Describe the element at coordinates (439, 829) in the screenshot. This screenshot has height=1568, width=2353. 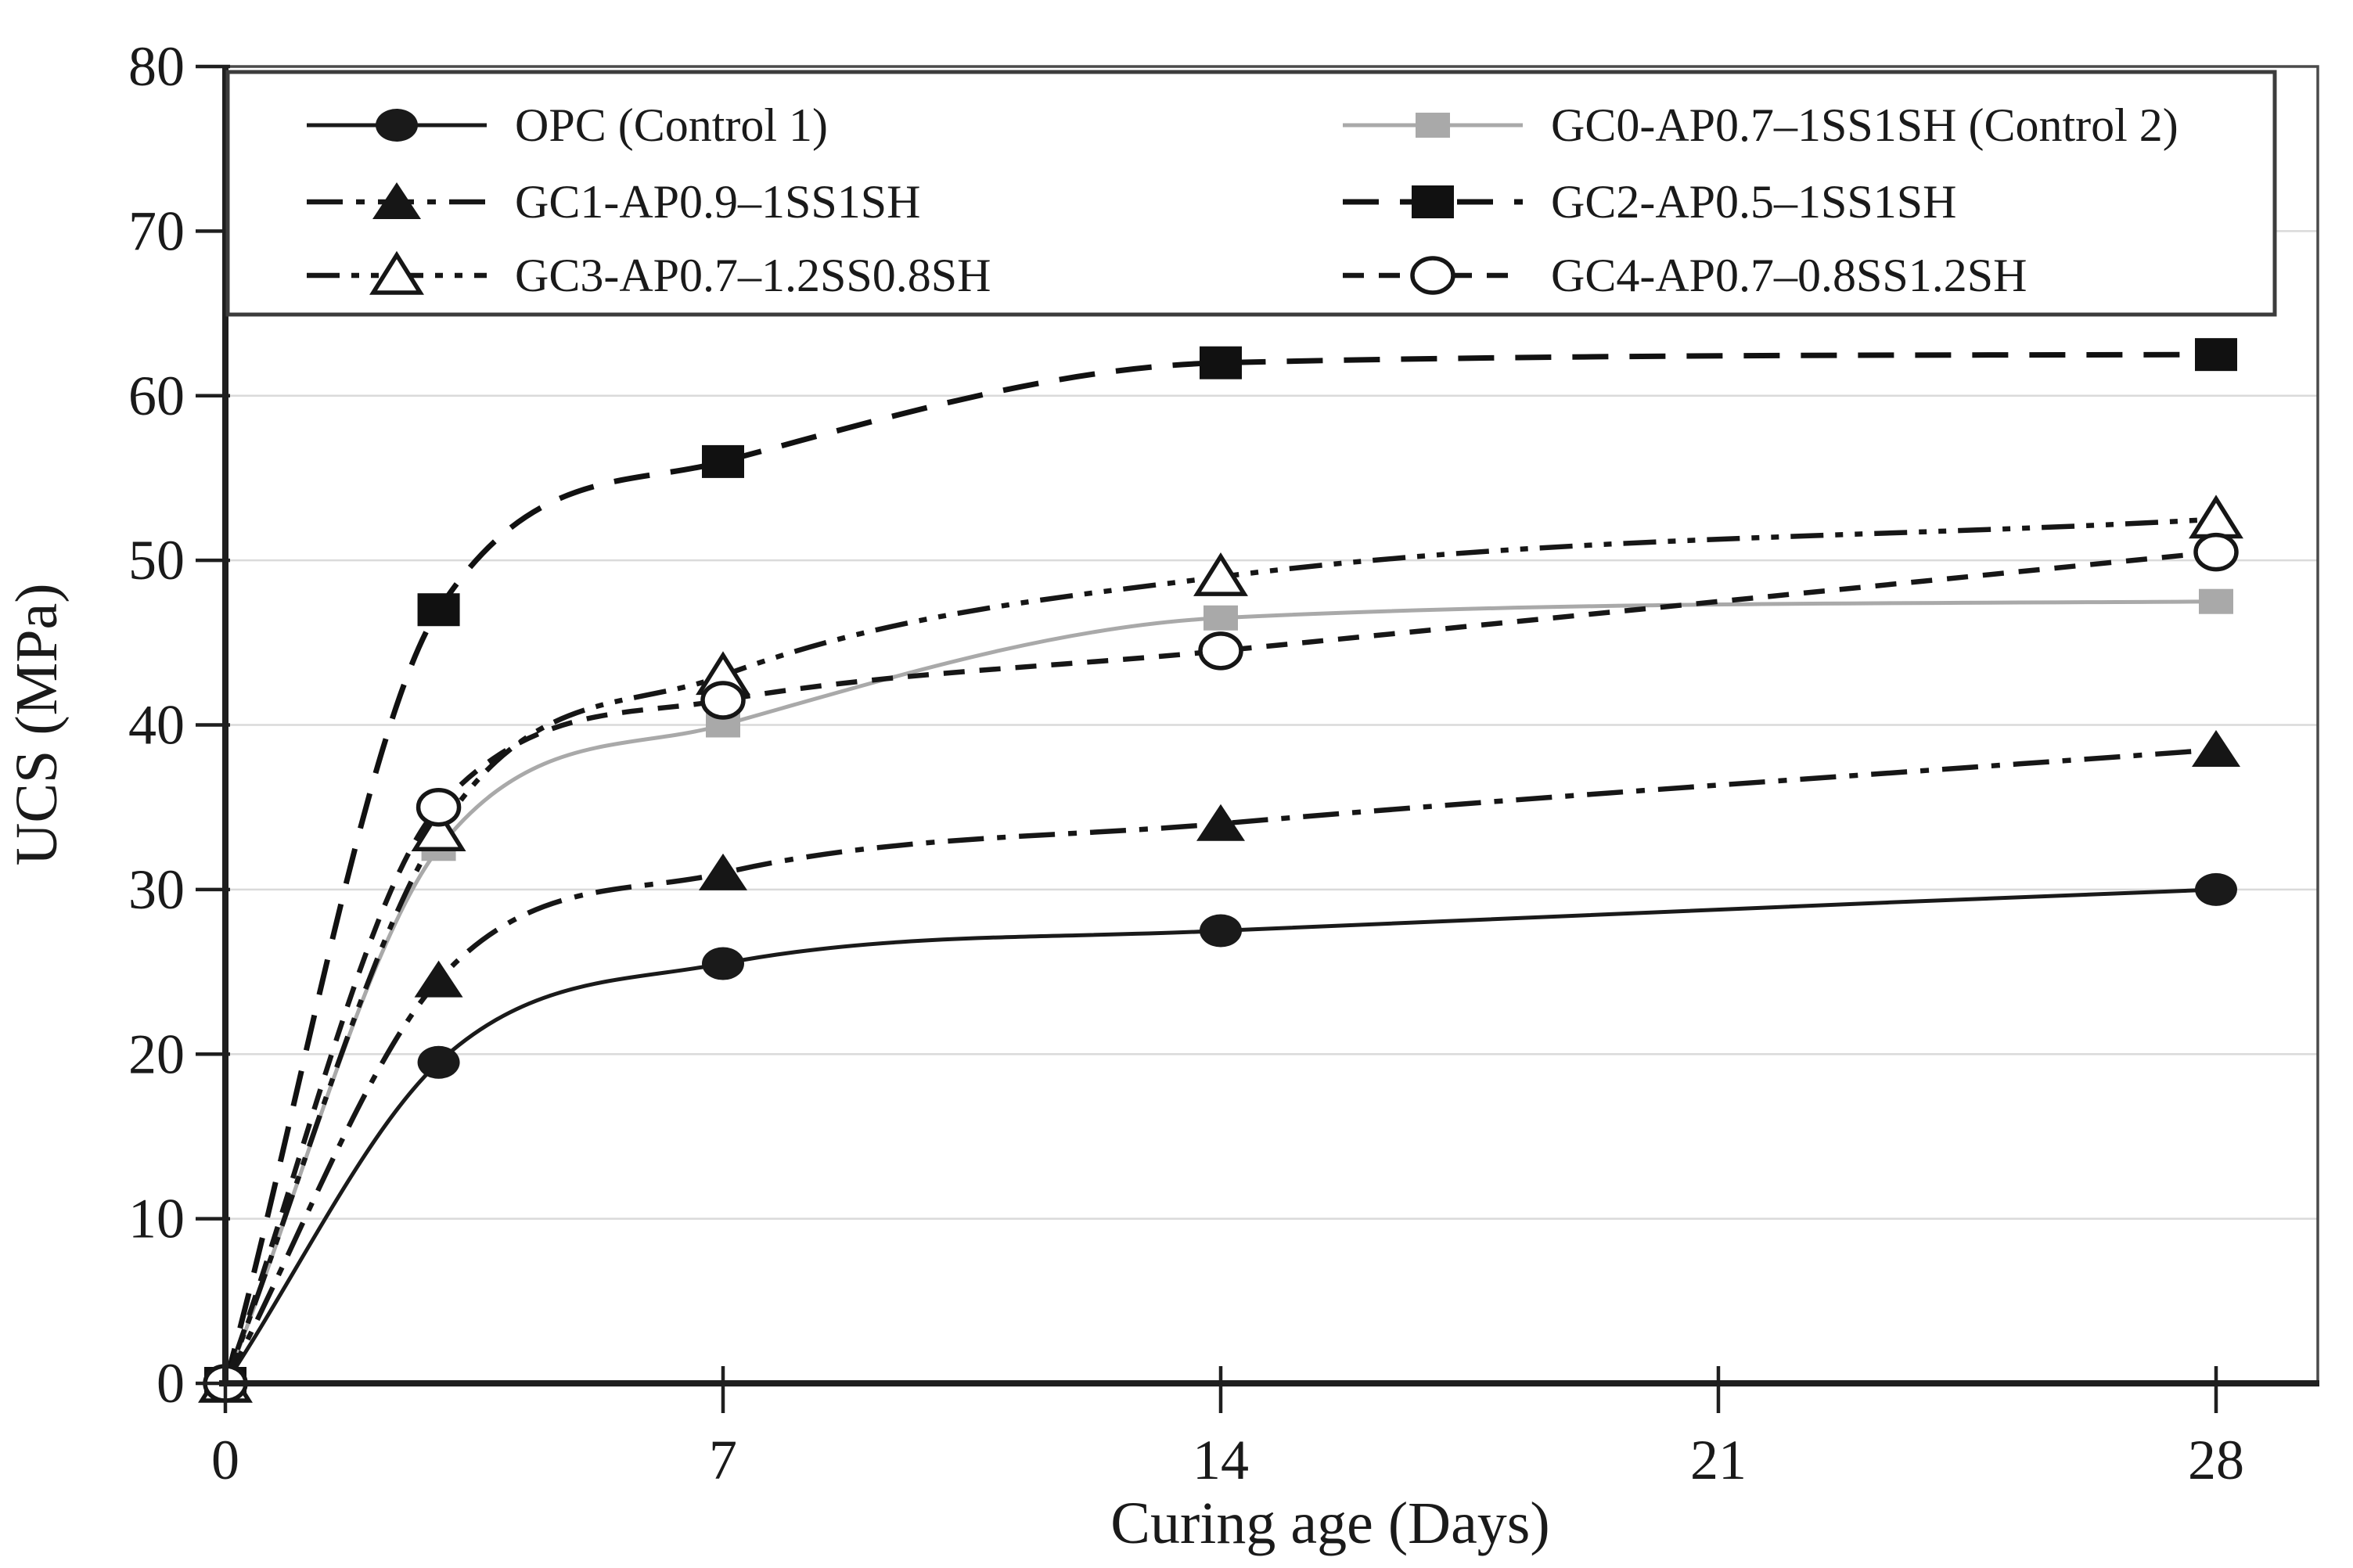
I see `marker-s4-d3` at that location.